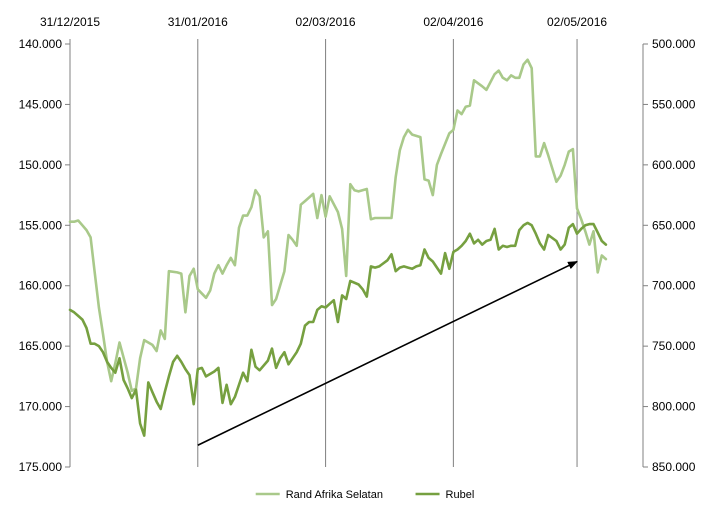 The image size is (714, 516). I want to click on x-axis-tick-label: 31/12/2015, so click(70, 22).